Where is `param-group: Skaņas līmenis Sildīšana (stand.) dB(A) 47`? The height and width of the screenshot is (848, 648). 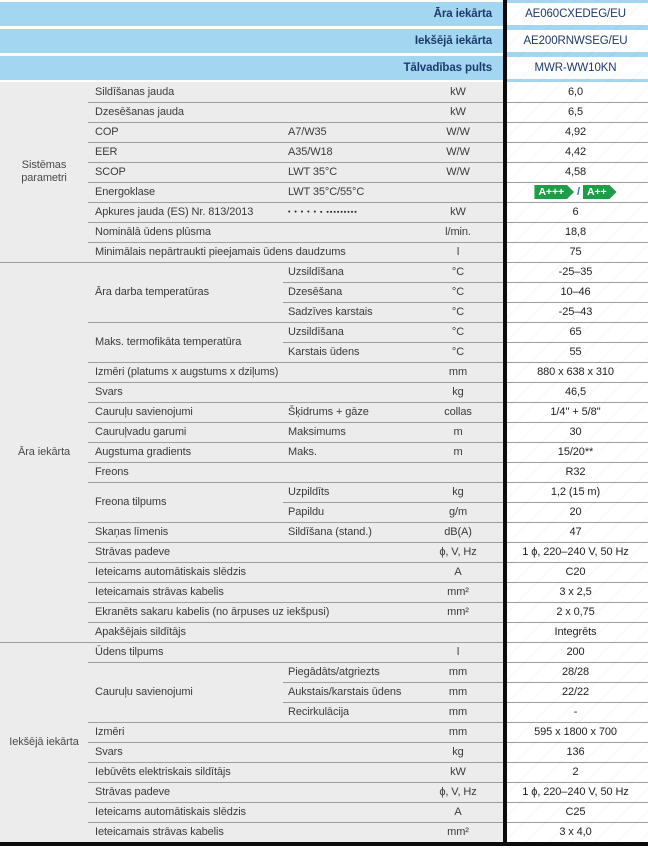 param-group: Skaņas līmenis Sildīšana (stand.) dB(A) 47 is located at coordinates (368, 532).